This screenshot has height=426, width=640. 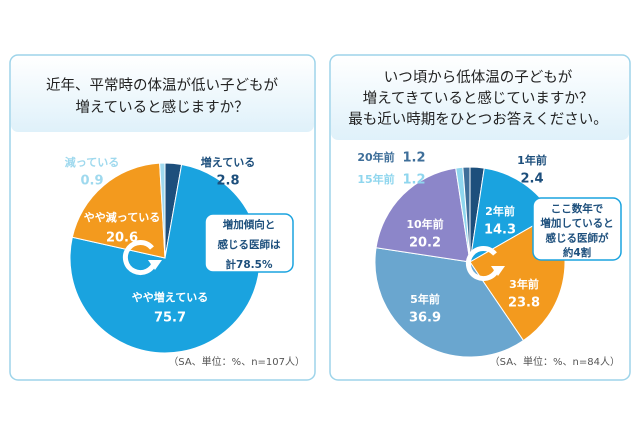 What do you see at coordinates (577, 208) in the screenshot?
I see `annotation: ここ数年で` at bounding box center [577, 208].